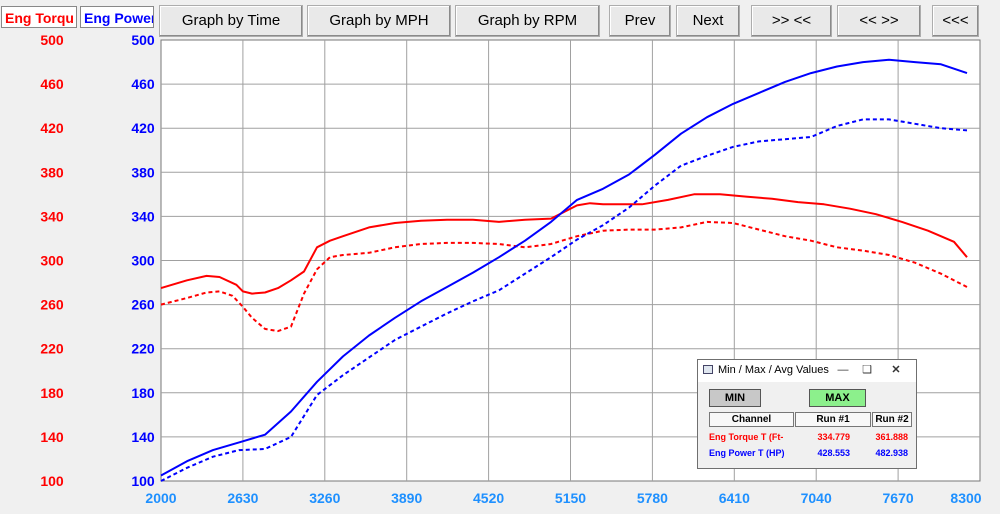 This screenshot has height=514, width=1000. Describe the element at coordinates (891, 437) in the screenshot. I see `minmax-cell-run2: 361.888` at that location.